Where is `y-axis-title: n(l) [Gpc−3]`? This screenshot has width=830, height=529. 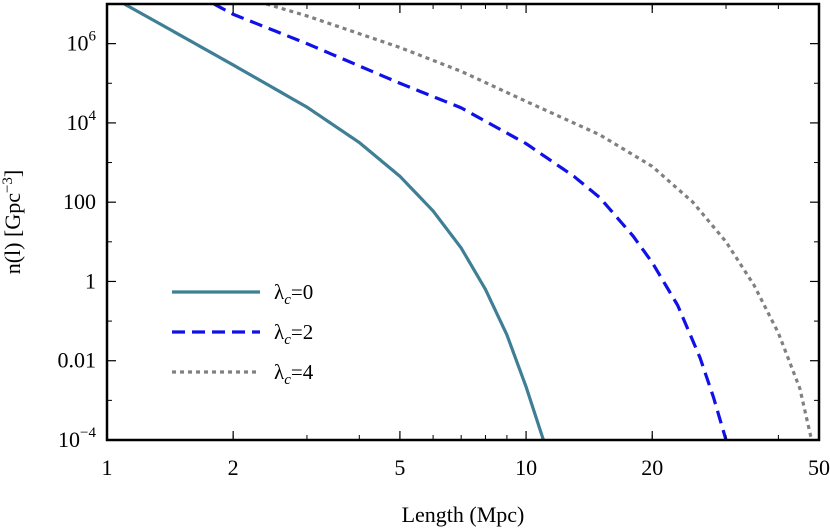 y-axis-title: n(l) [Gpc−3] is located at coordinates (12, 222).